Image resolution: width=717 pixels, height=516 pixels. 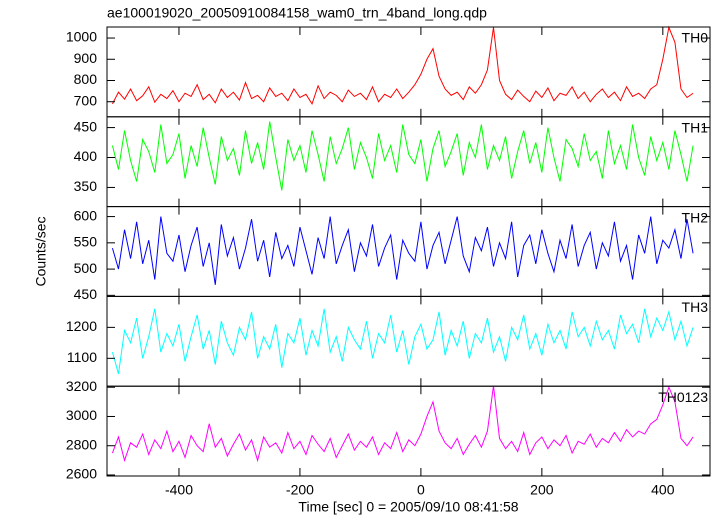 I want to click on series-label: TH0, so click(x=695, y=38).